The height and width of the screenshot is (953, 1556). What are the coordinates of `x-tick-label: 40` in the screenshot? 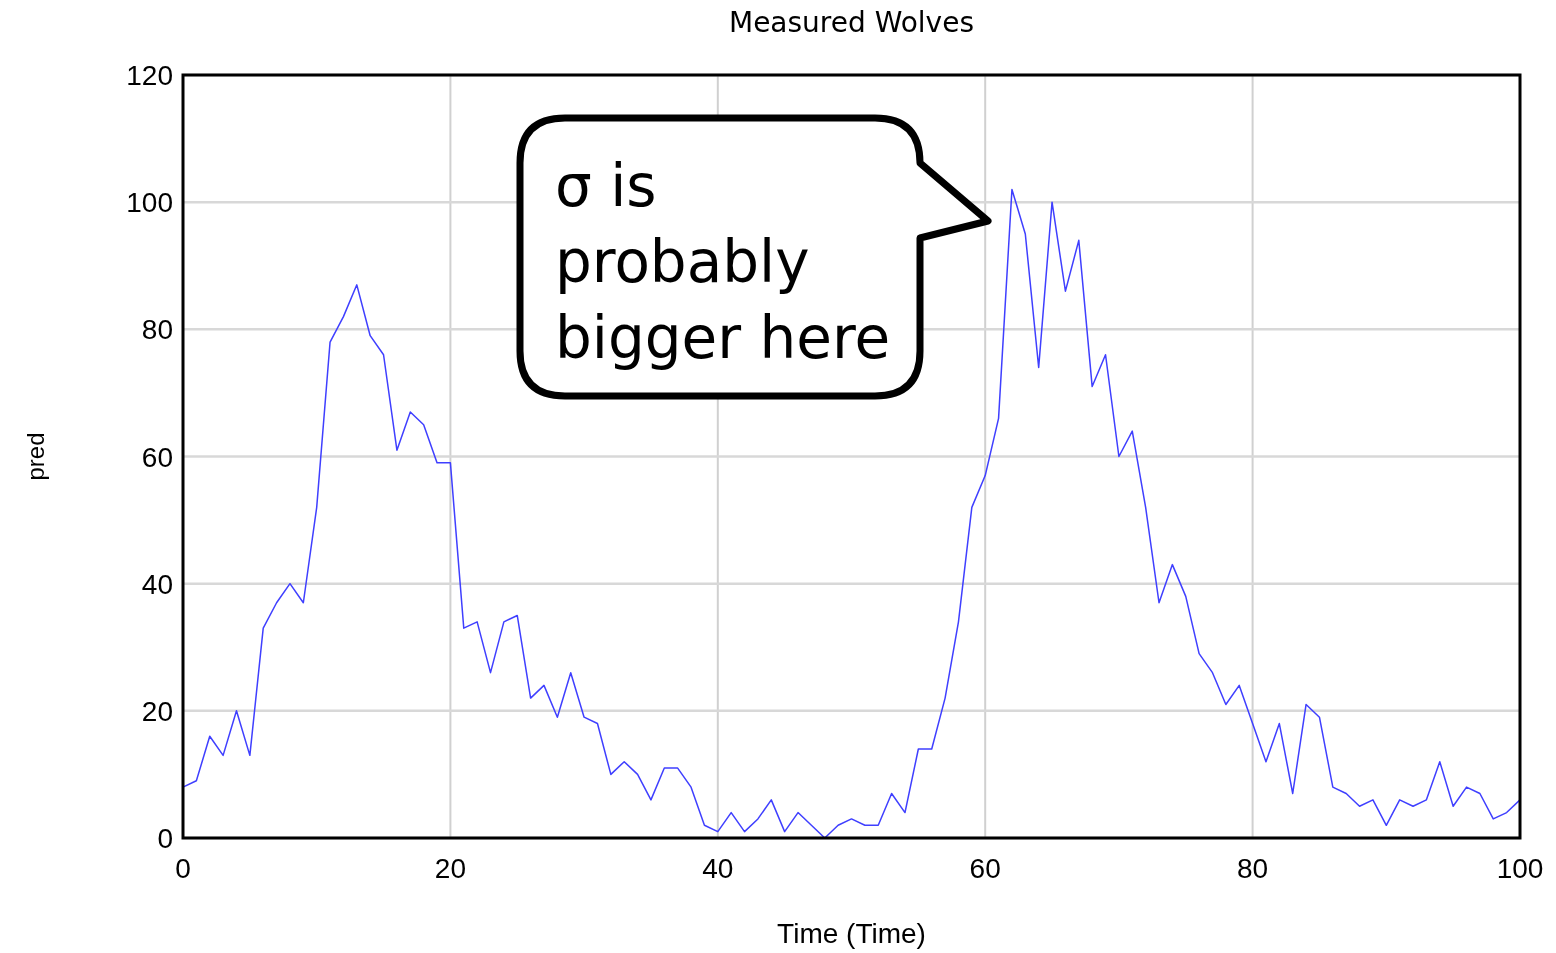 It's located at (718, 868).